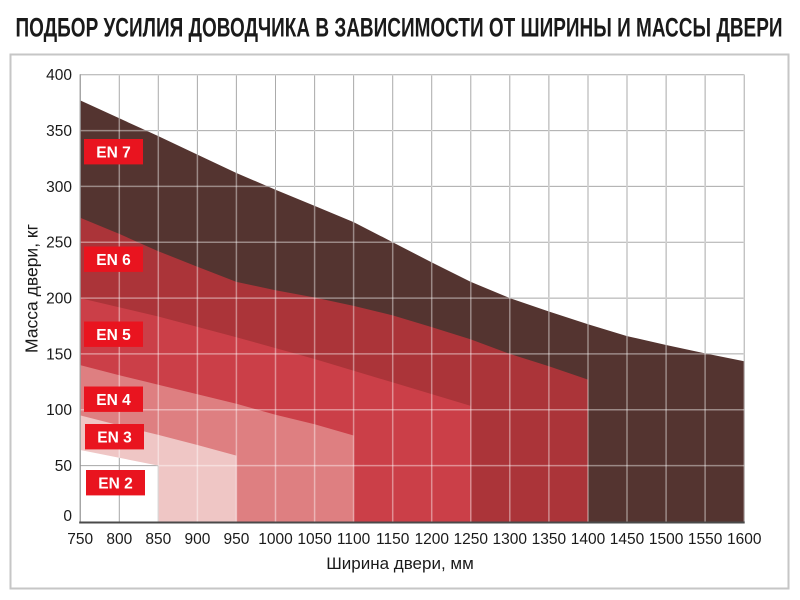 The width and height of the screenshot is (800, 600). Describe the element at coordinates (588, 539) in the screenshot. I see `svg-text: 1400` at that location.